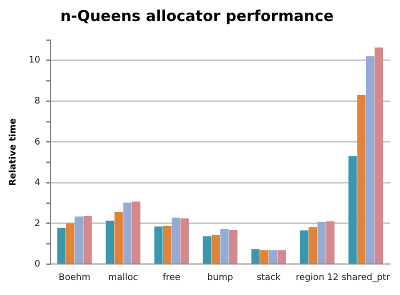 Image resolution: width=400 pixels, height=295 pixels. I want to click on y-tick-label: 10, so click(34, 61).